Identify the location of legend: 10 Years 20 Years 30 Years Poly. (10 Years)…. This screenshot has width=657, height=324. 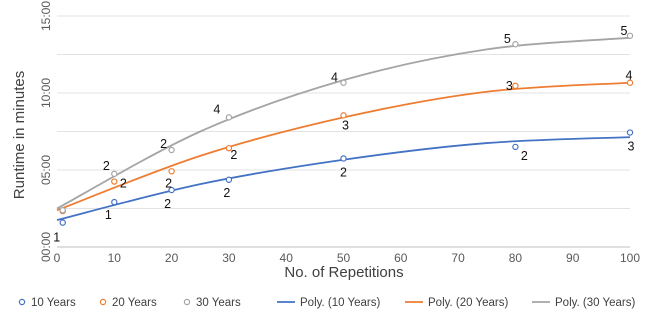
(327, 303).